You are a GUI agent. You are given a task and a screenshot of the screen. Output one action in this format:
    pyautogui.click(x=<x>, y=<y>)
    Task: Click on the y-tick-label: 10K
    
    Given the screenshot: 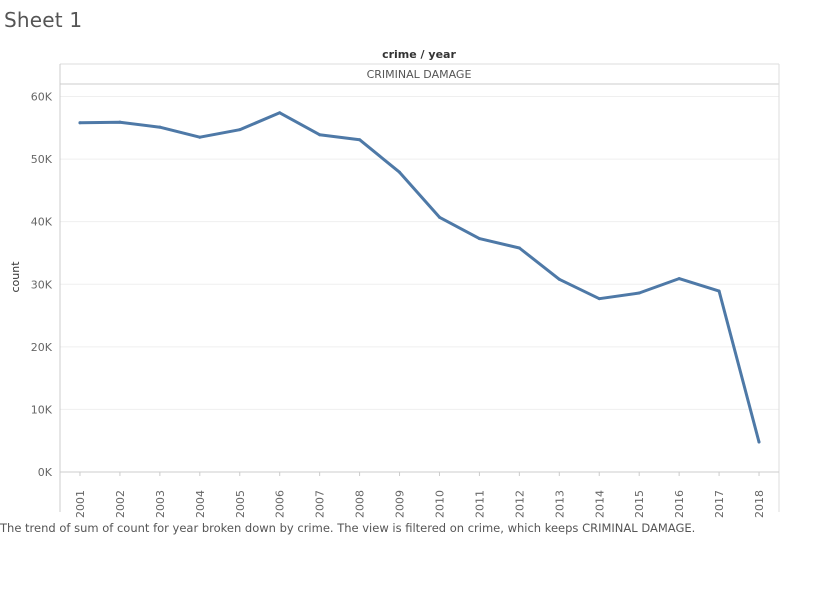 What is the action you would take?
    pyautogui.click(x=42, y=409)
    